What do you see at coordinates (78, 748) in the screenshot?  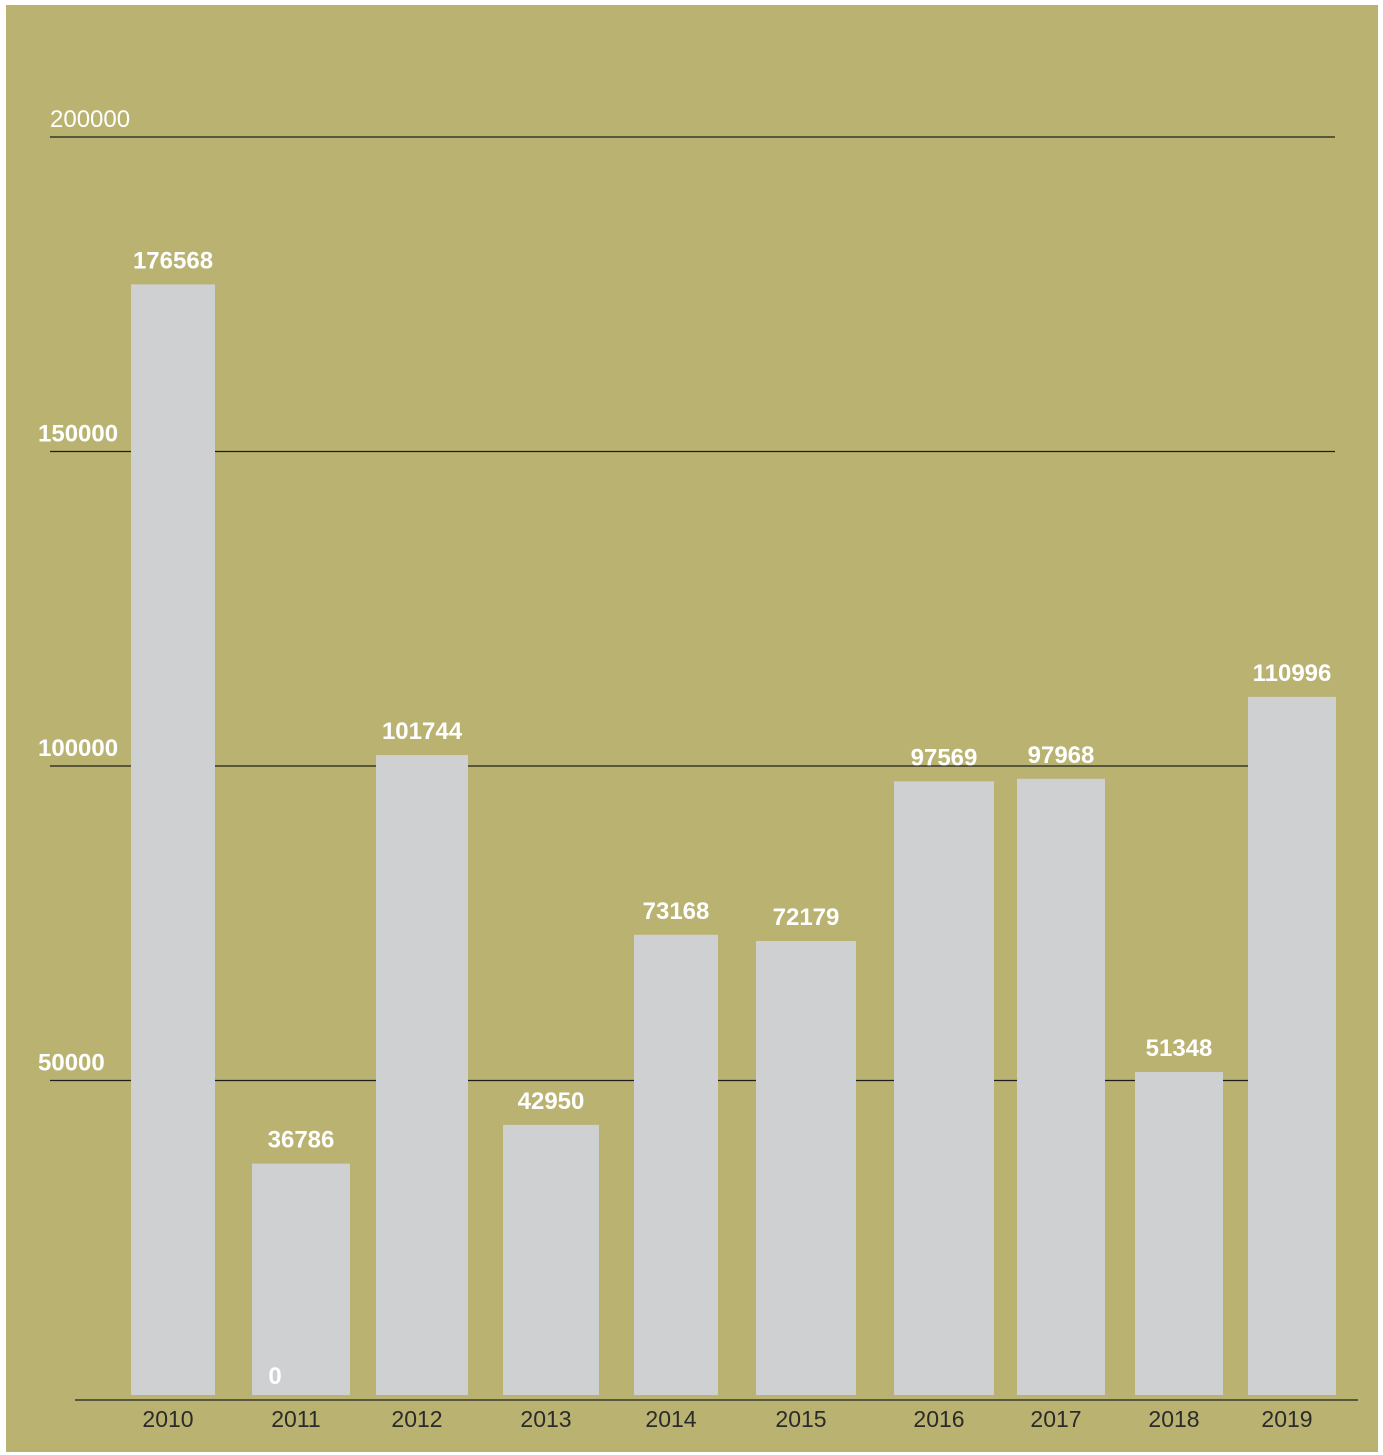 I see `y-tick-label: 100000` at bounding box center [78, 748].